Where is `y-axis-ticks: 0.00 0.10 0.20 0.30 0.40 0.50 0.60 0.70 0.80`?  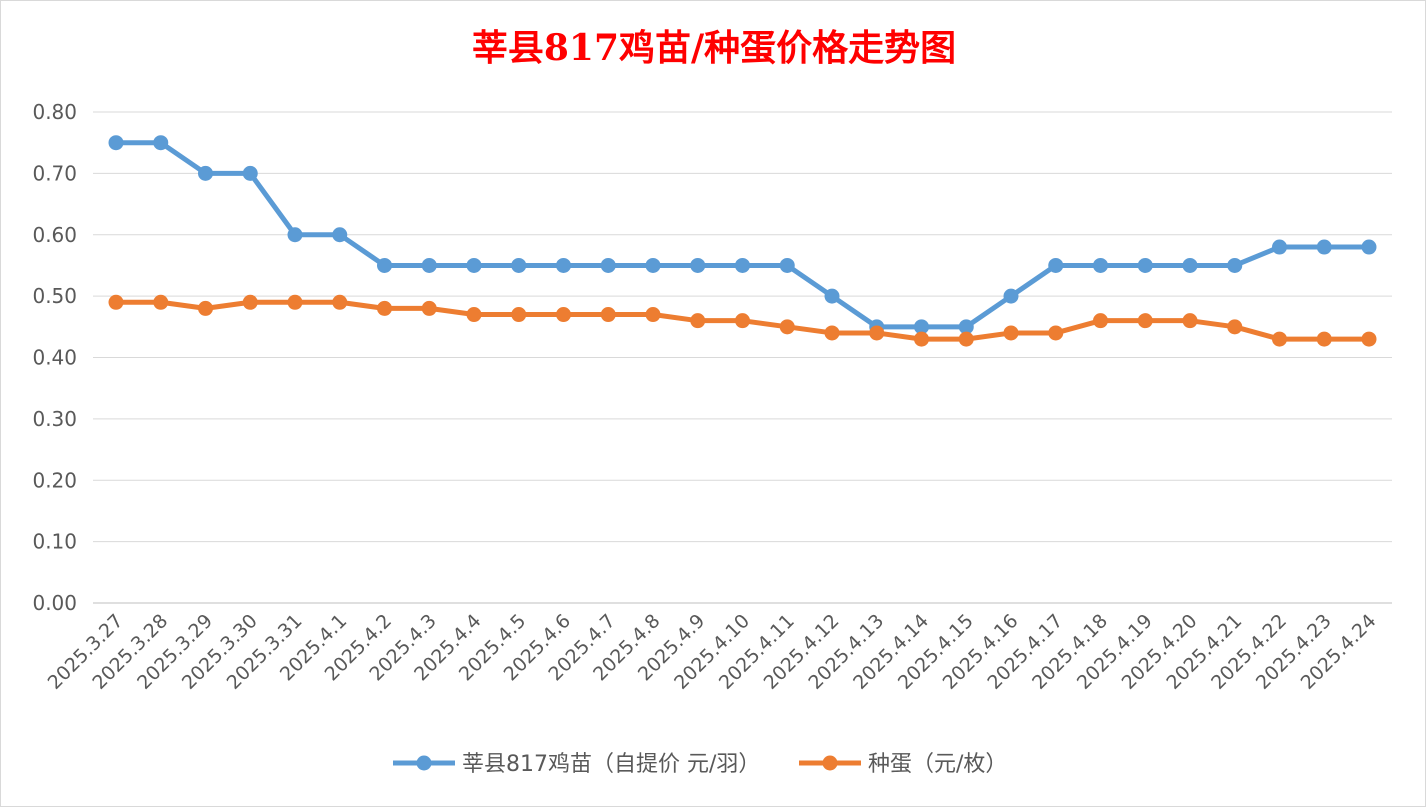
y-axis-ticks: 0.00 0.10 0.20 0.30 0.40 0.50 0.60 0.70 0.80 is located at coordinates (54, 357).